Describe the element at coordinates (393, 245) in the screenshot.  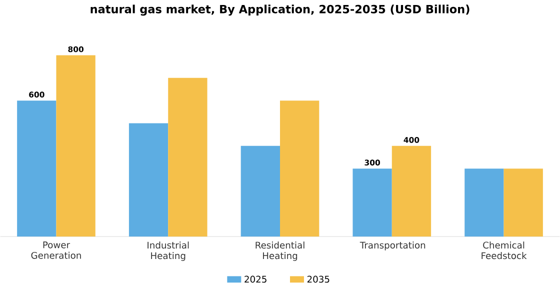
I see `x-tick-label: Transportation` at that location.